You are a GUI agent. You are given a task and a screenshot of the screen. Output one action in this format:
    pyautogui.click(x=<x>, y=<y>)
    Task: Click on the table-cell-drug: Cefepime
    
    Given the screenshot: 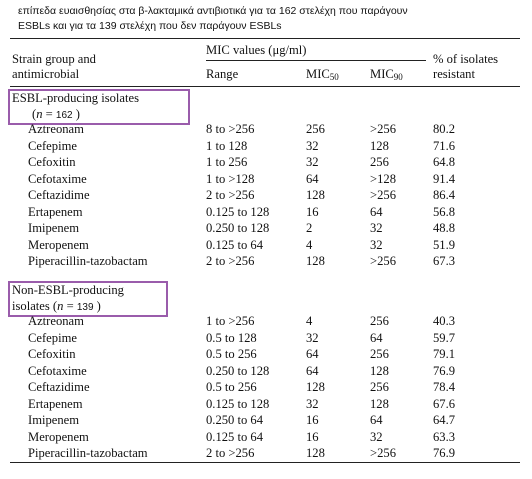 What is the action you would take?
    pyautogui.click(x=52, y=145)
    